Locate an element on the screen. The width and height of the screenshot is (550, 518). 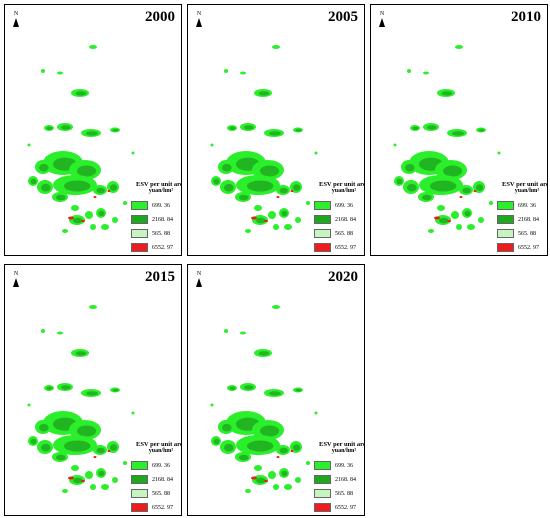
legend-label: 2168. 84 is located at coordinates (345, 479).